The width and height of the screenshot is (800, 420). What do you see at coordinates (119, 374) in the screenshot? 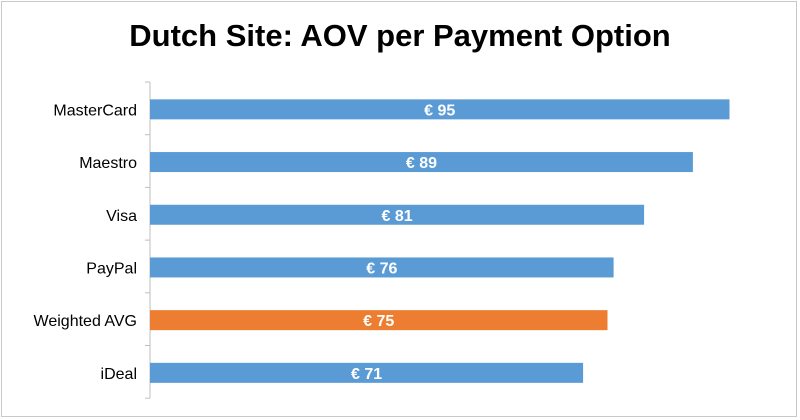
I see `category-label: iDeal` at bounding box center [119, 374].